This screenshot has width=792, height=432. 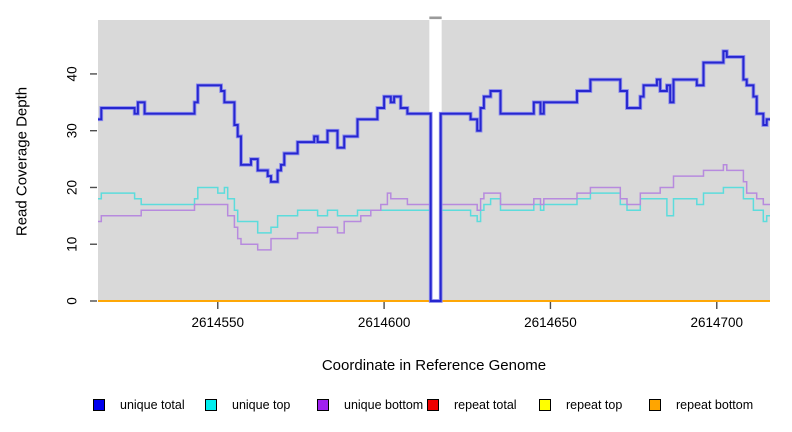 What do you see at coordinates (550, 322) in the screenshot?
I see `x-tick-label: 2614650` at bounding box center [550, 322].